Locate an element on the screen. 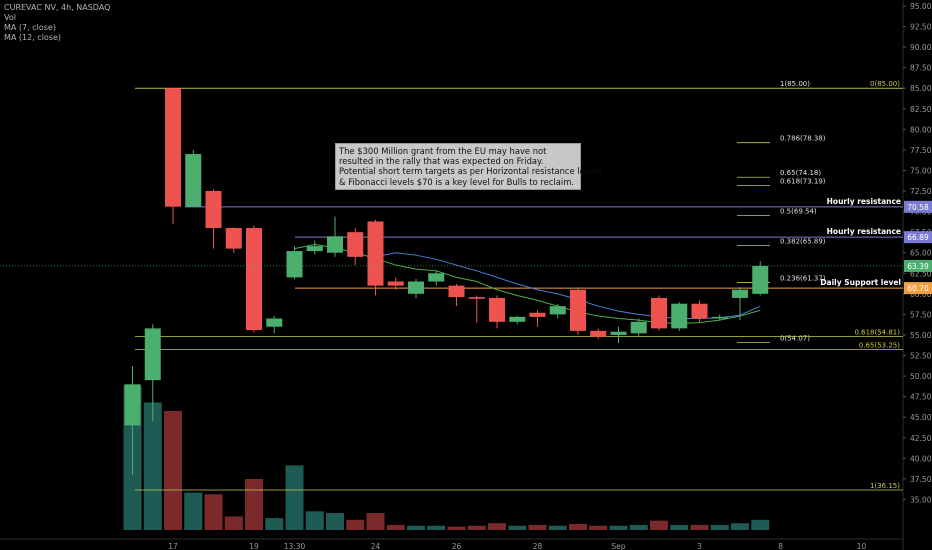 Image resolution: width=932 pixels, height=550 pixels. fib-level-label: 0(54.07) is located at coordinates (795, 339).